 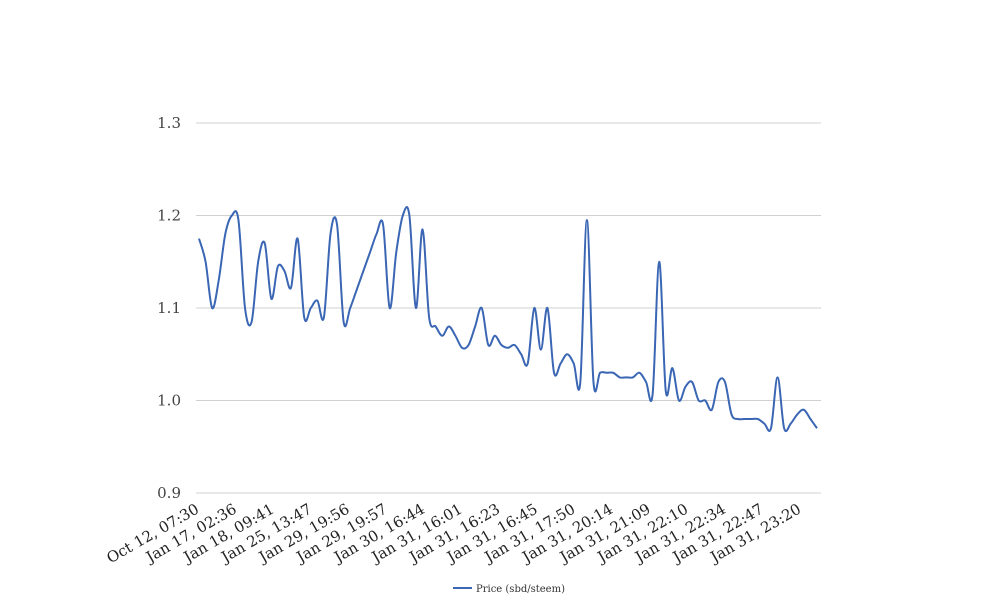 I want to click on y-tick-label: 1.2, so click(x=169, y=216).